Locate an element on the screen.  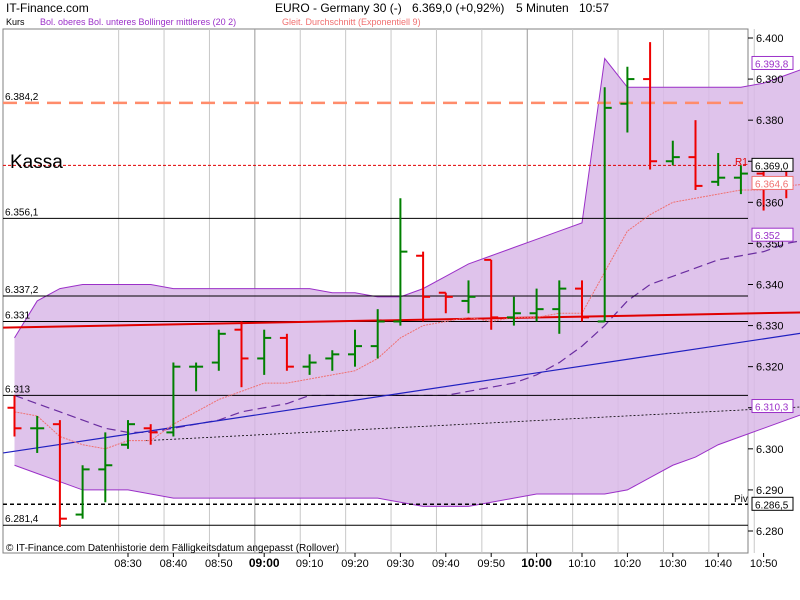
x-tick-label: 09:20 is located at coordinates (355, 564).